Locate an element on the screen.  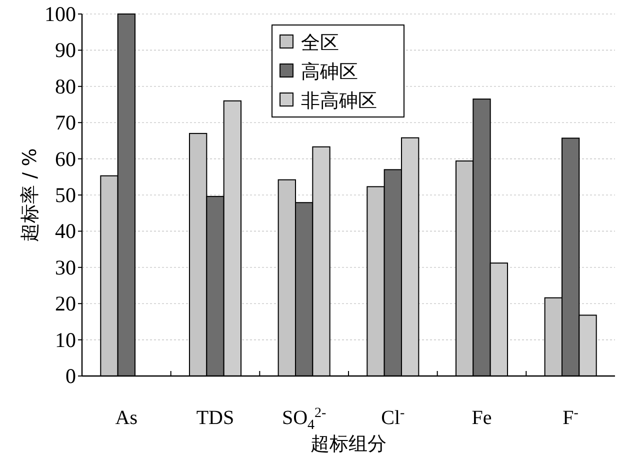
y-tick-label: 80 is located at coordinates (65, 86).